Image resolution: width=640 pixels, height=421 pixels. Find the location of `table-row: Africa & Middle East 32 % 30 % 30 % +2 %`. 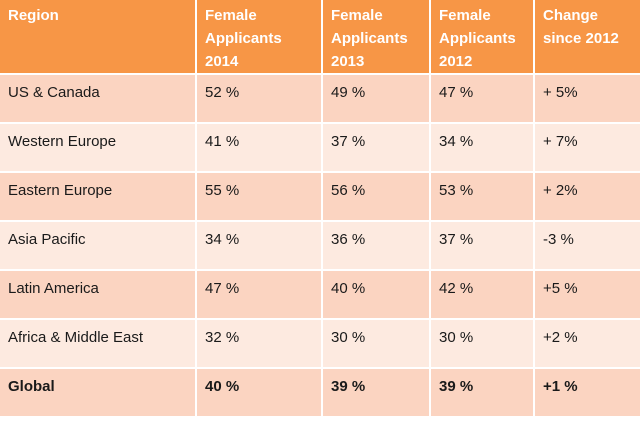

table-row: Africa & Middle East 32 % 30 % 30 % +2 % is located at coordinates (320, 344).